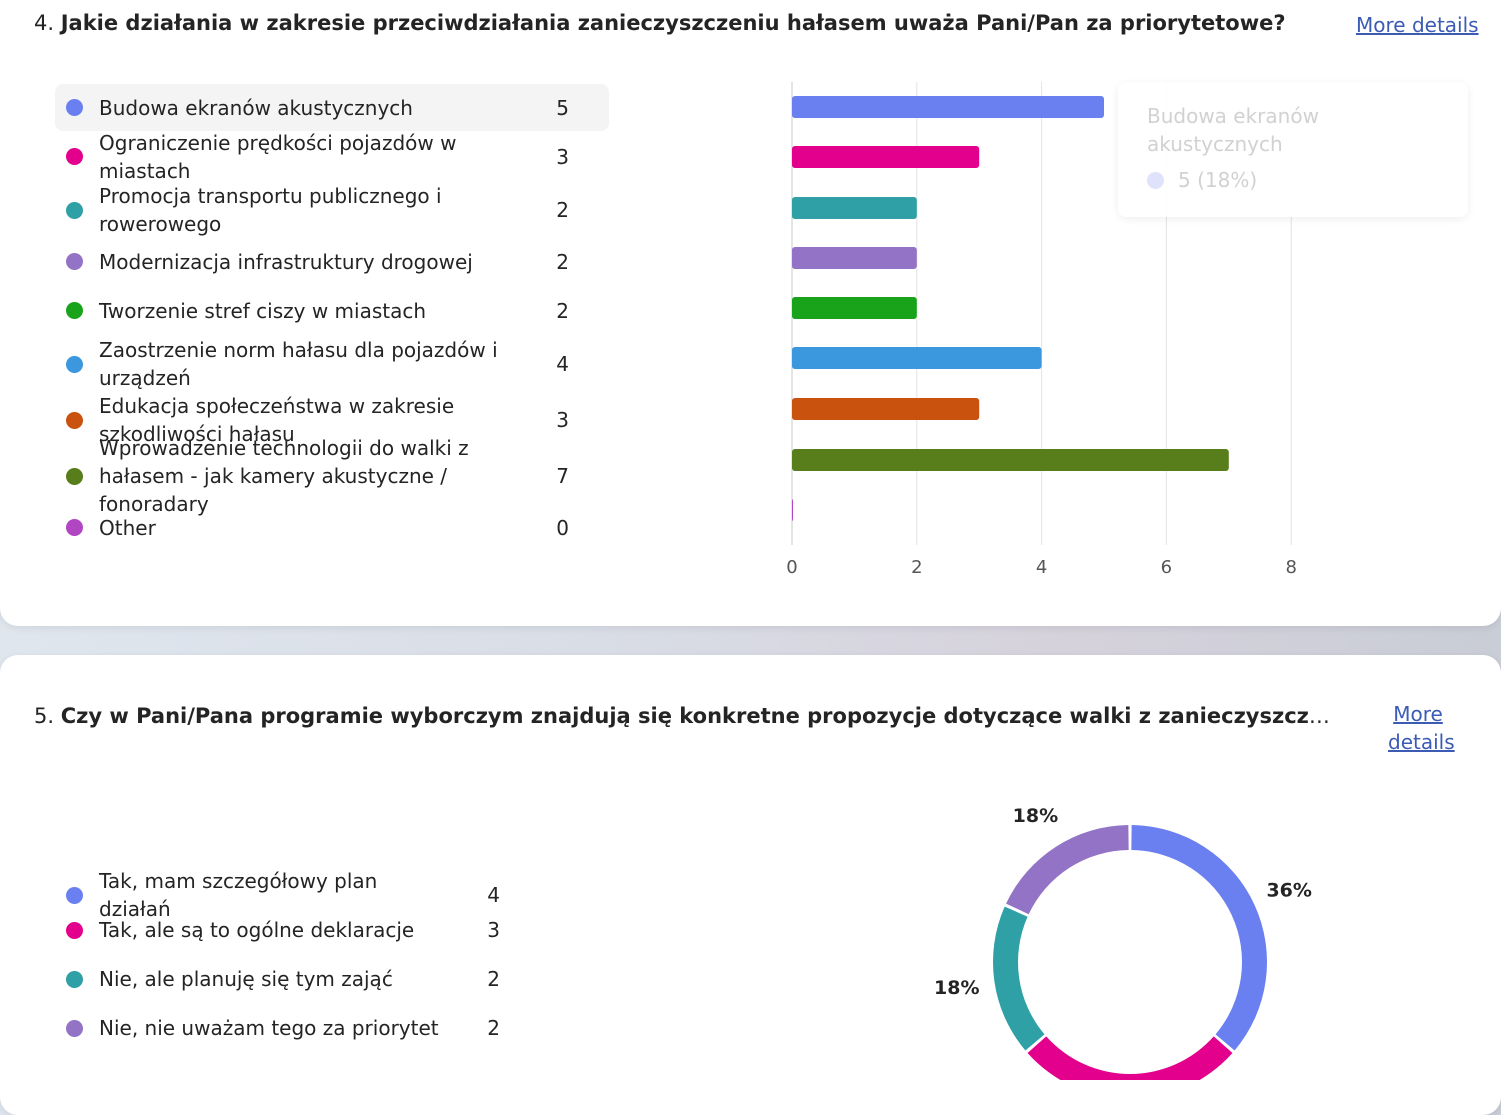 The width and height of the screenshot is (1501, 1115). I want to click on legend-label: Nie, ale planuję się tym zająć, so click(246, 979).